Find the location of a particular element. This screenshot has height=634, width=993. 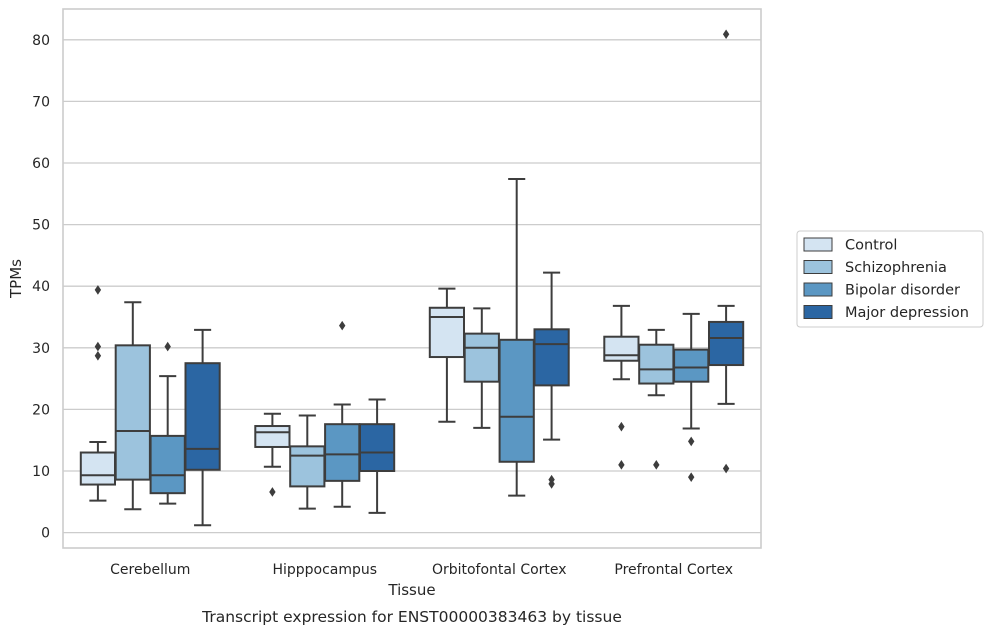

y-tick-labels: 0 10 20 30 40 50 60 70 80 is located at coordinates (41, 287).